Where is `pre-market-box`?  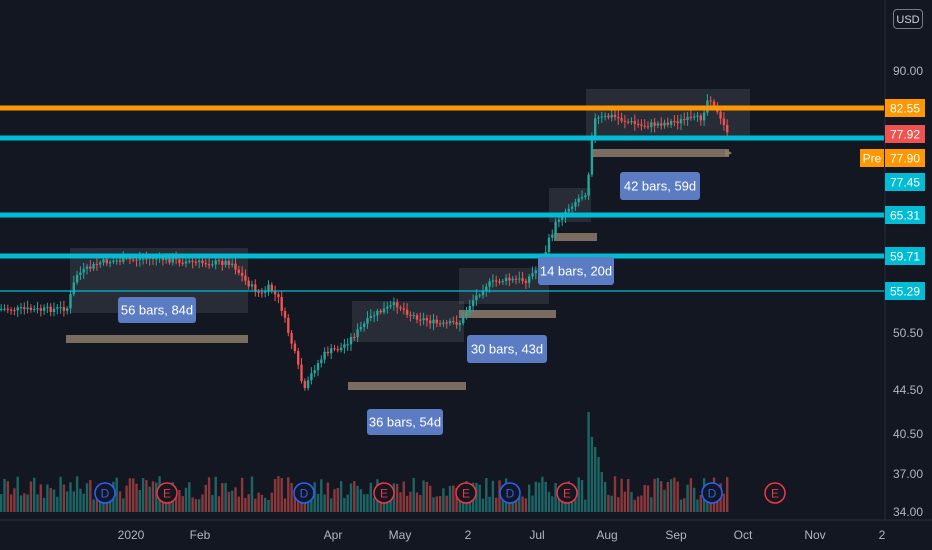
pre-market-box is located at coordinates (872, 158).